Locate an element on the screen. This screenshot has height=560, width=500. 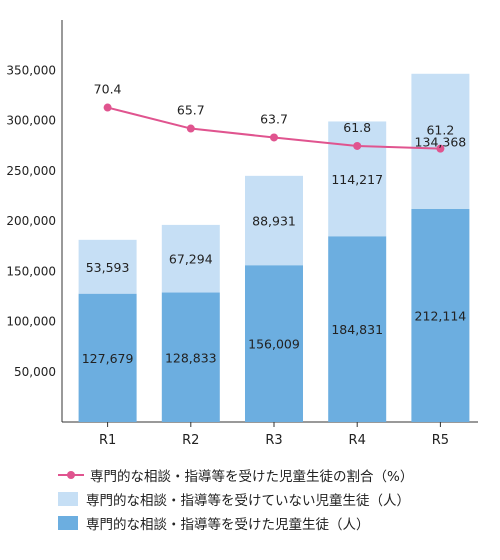
value-label-received: 156,009 is located at coordinates (274, 344).